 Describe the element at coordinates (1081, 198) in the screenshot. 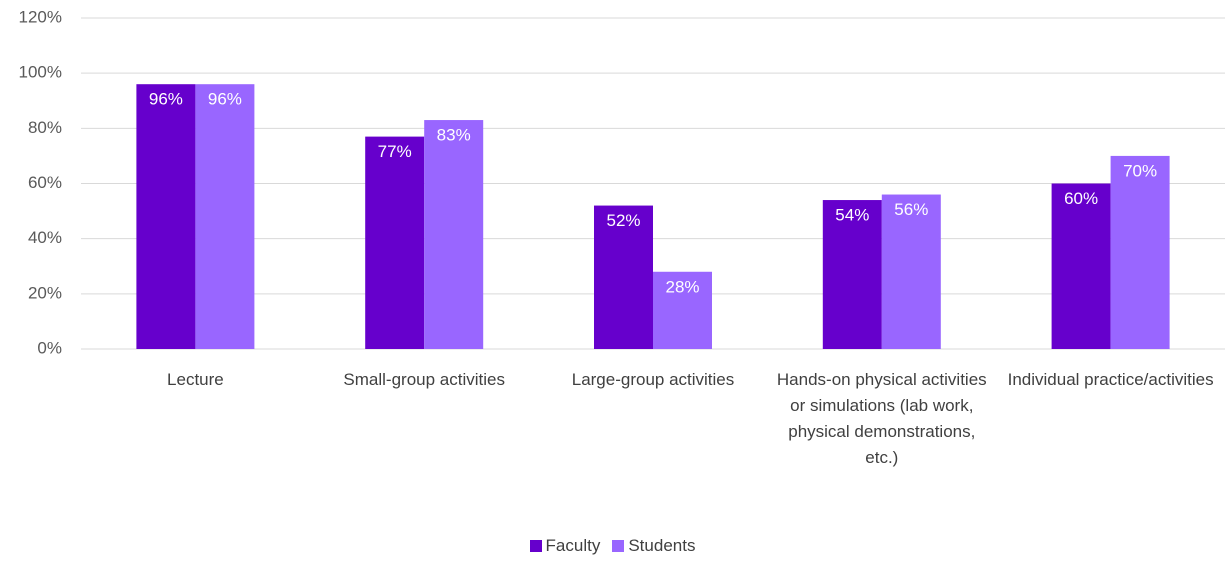

I see `data-label: 60%` at that location.